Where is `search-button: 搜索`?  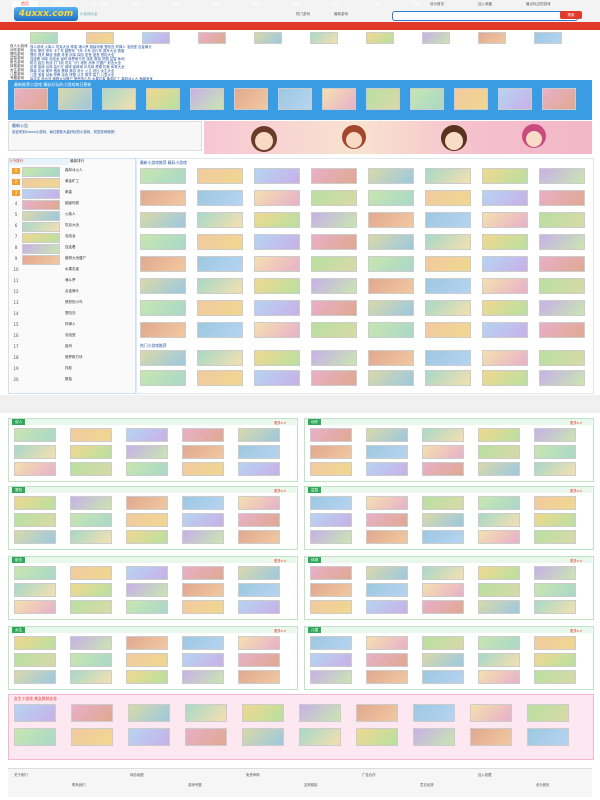
search-button: 搜索 is located at coordinates (571, 15).